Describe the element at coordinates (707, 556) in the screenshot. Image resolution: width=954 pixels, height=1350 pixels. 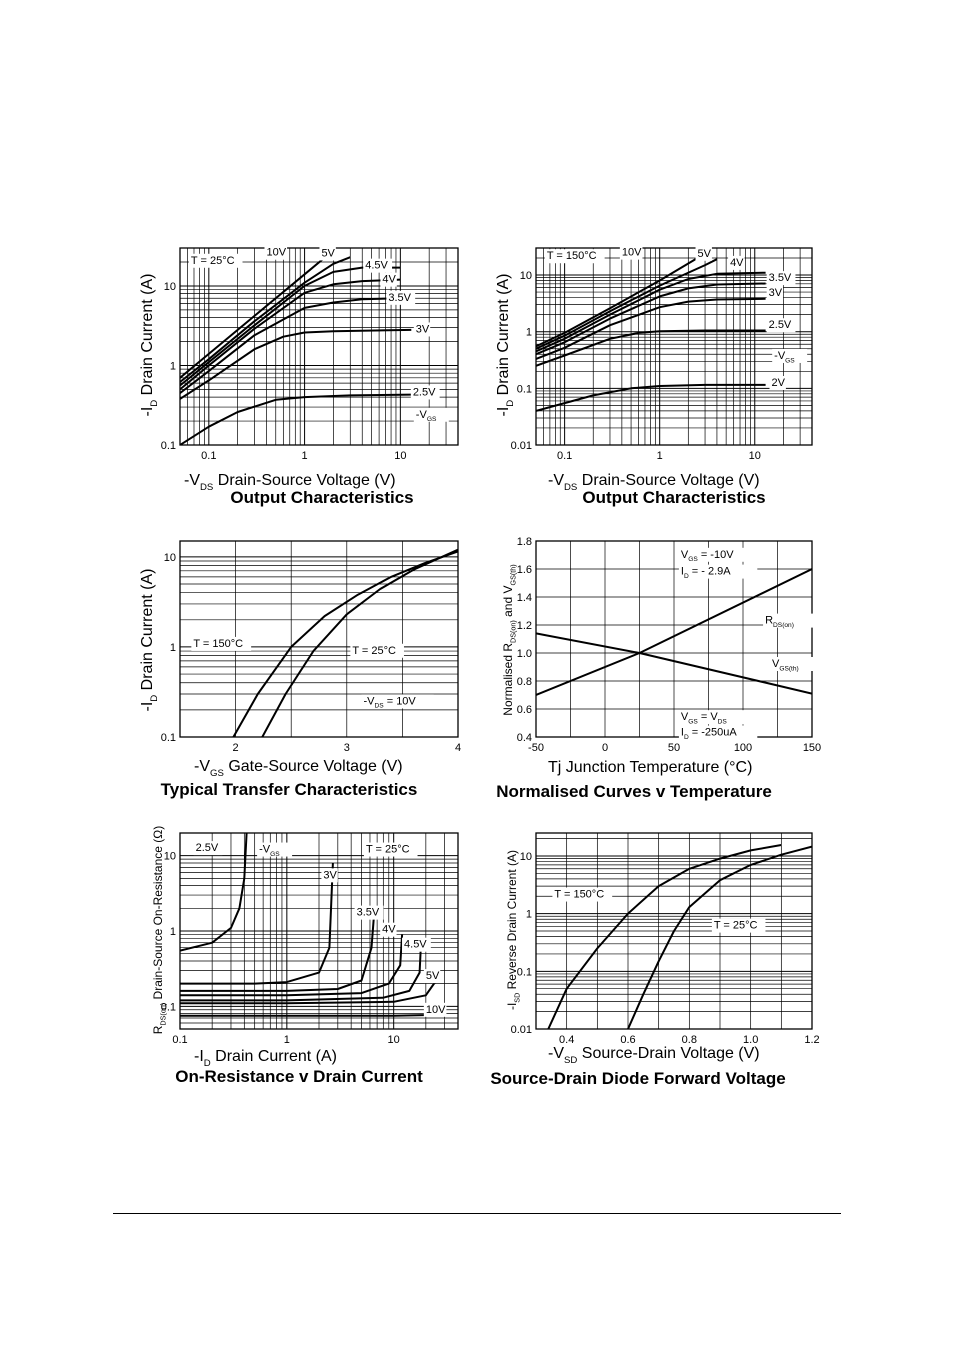
I see `annotation-label: VGS​ = -10V` at that location.